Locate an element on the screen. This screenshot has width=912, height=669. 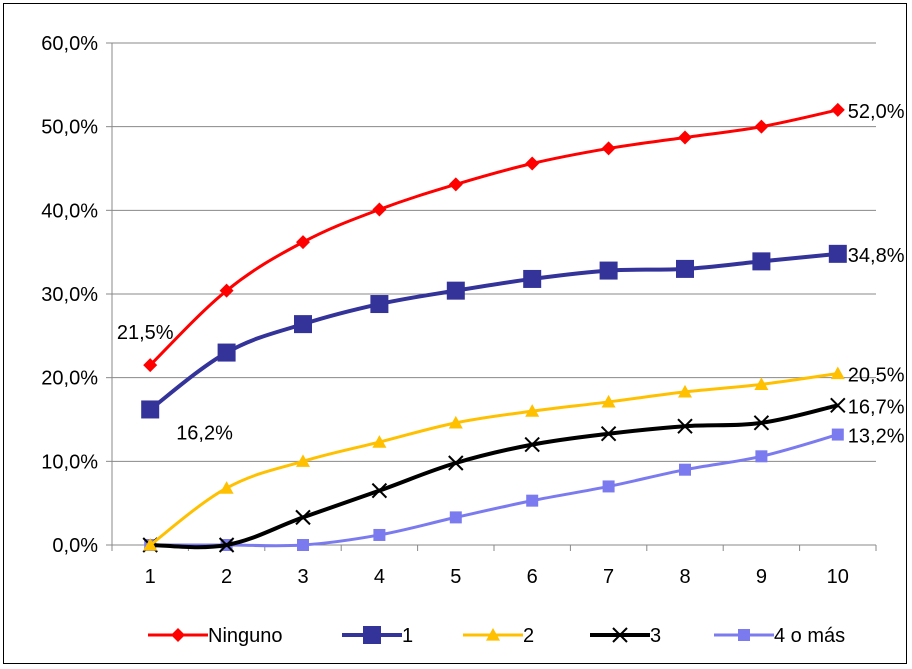
legend-item-4: 4 o más is located at coordinates (779, 636).